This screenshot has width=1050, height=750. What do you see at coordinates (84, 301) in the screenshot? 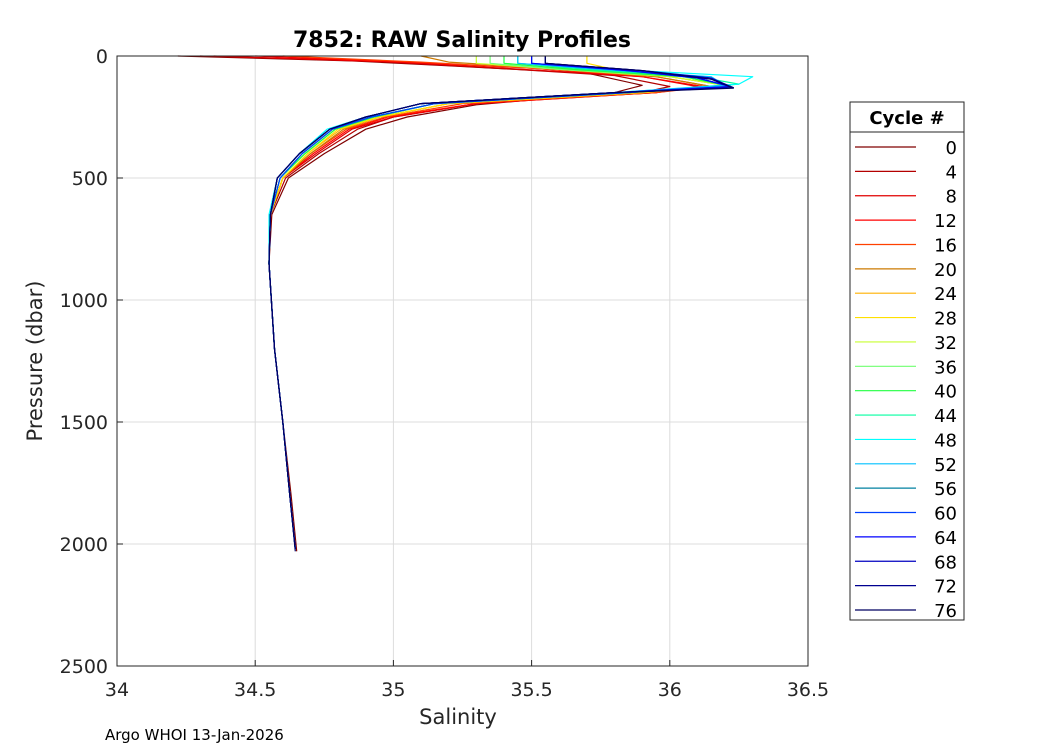
I see `y-tick-label: 1000` at bounding box center [84, 301].